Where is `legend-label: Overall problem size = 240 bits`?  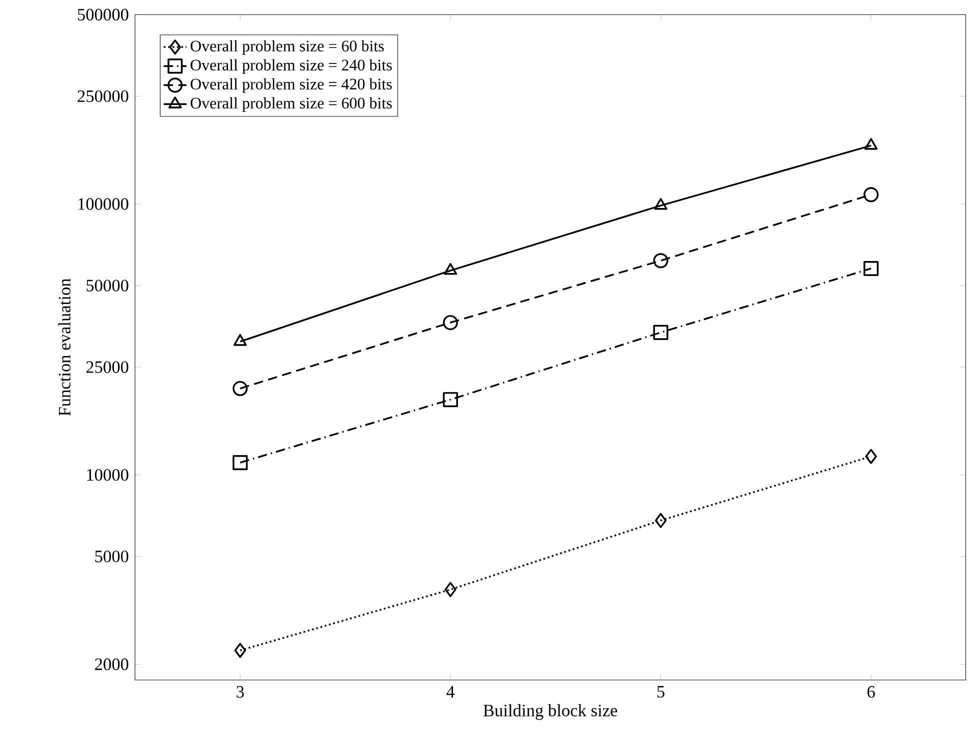 legend-label: Overall problem size = 240 bits is located at coordinates (291, 66).